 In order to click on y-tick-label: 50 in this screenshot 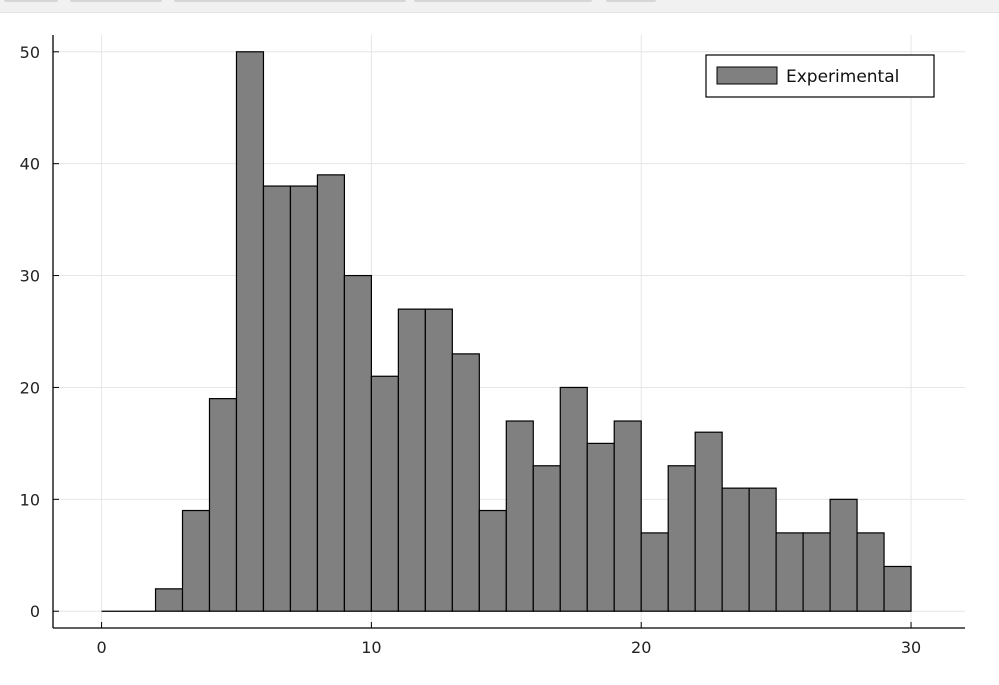, I will do `click(30, 52)`.